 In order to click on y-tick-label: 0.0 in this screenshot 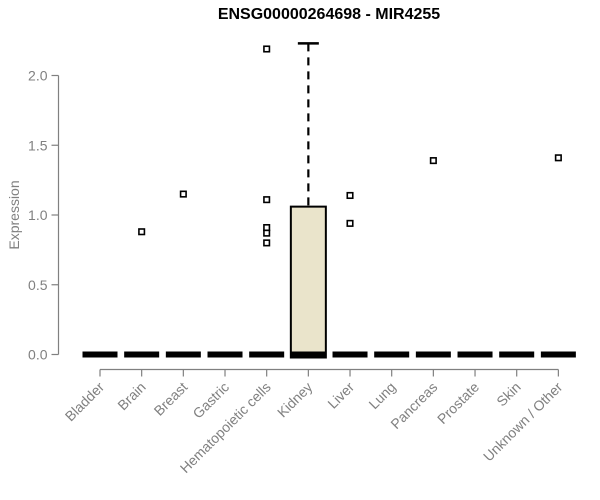, I will do `click(38, 355)`.